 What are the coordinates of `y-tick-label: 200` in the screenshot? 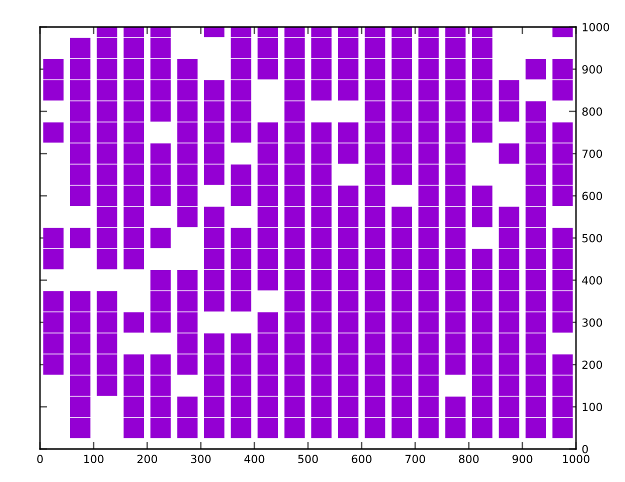 It's located at (592, 364).